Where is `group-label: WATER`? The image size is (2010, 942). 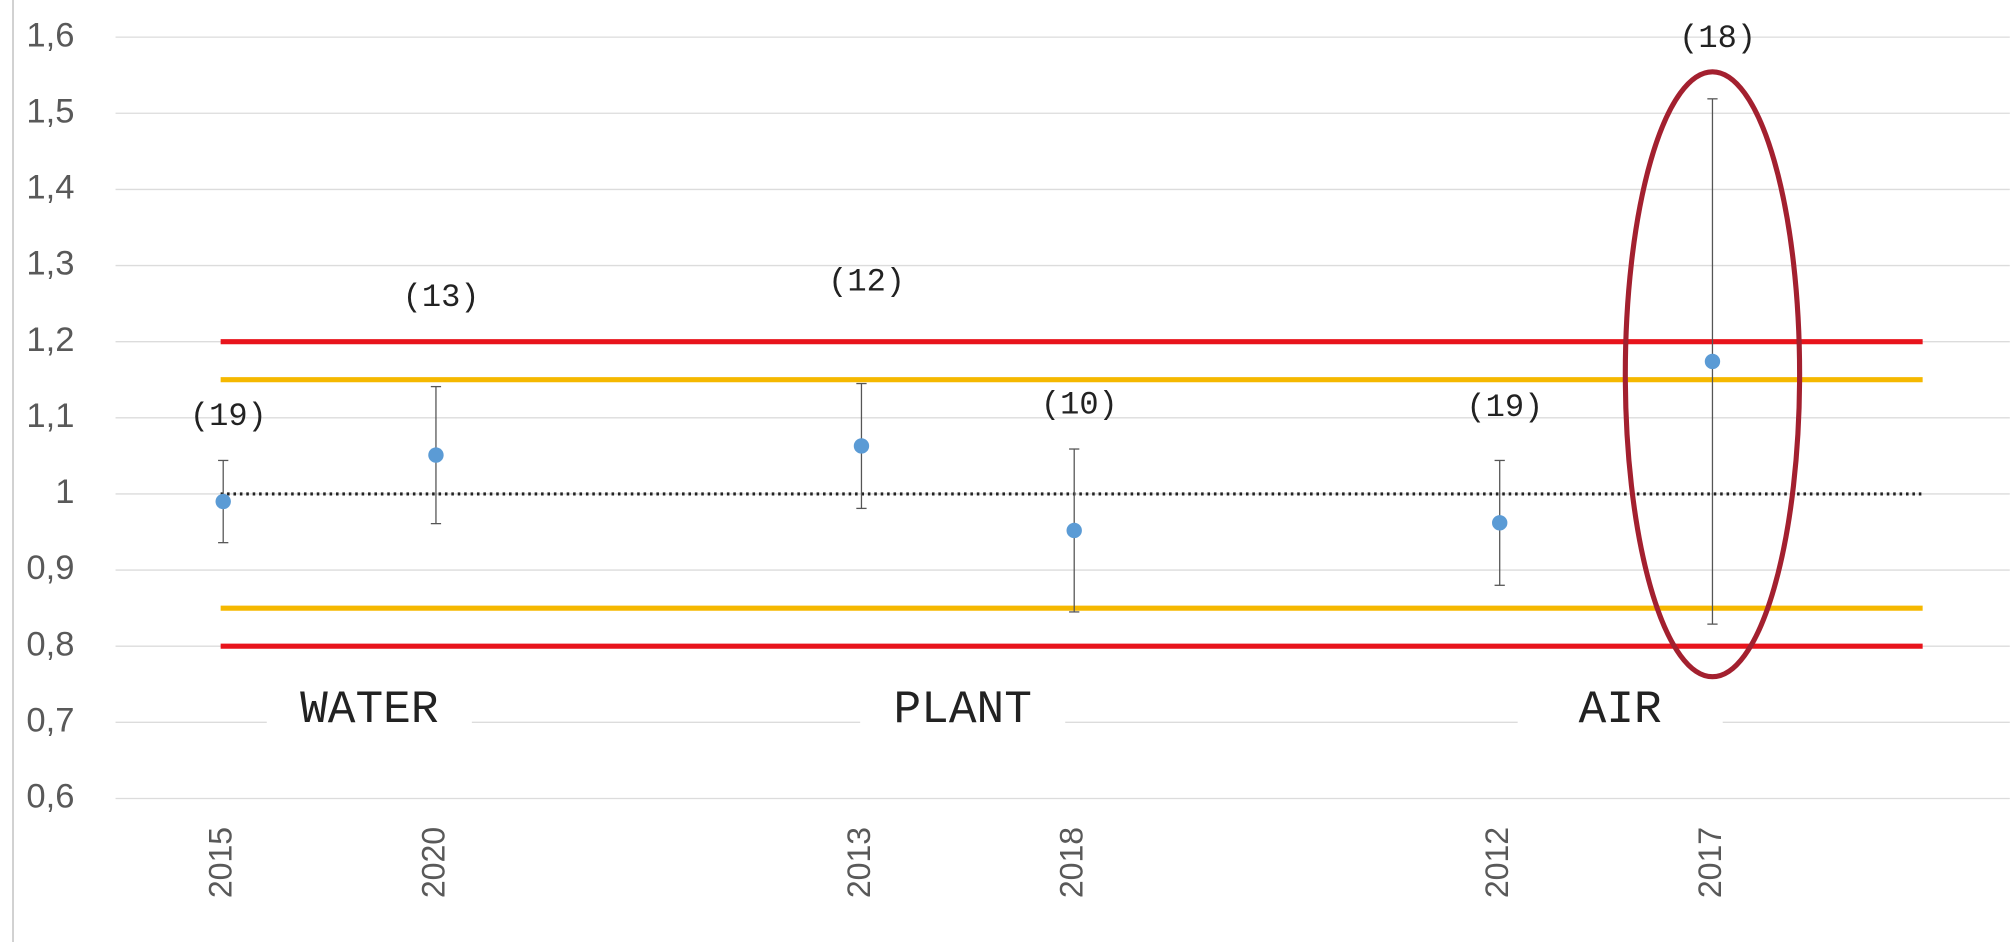
group-label: WATER is located at coordinates (369, 710).